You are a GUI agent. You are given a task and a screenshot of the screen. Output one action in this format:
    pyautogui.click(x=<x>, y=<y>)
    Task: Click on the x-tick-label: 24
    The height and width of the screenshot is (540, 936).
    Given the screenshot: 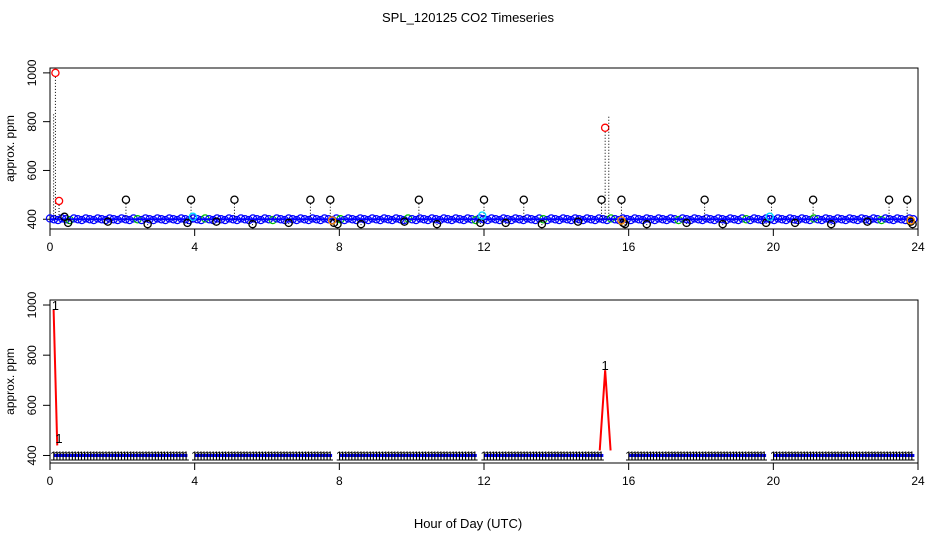 What is the action you would take?
    pyautogui.click(x=918, y=481)
    